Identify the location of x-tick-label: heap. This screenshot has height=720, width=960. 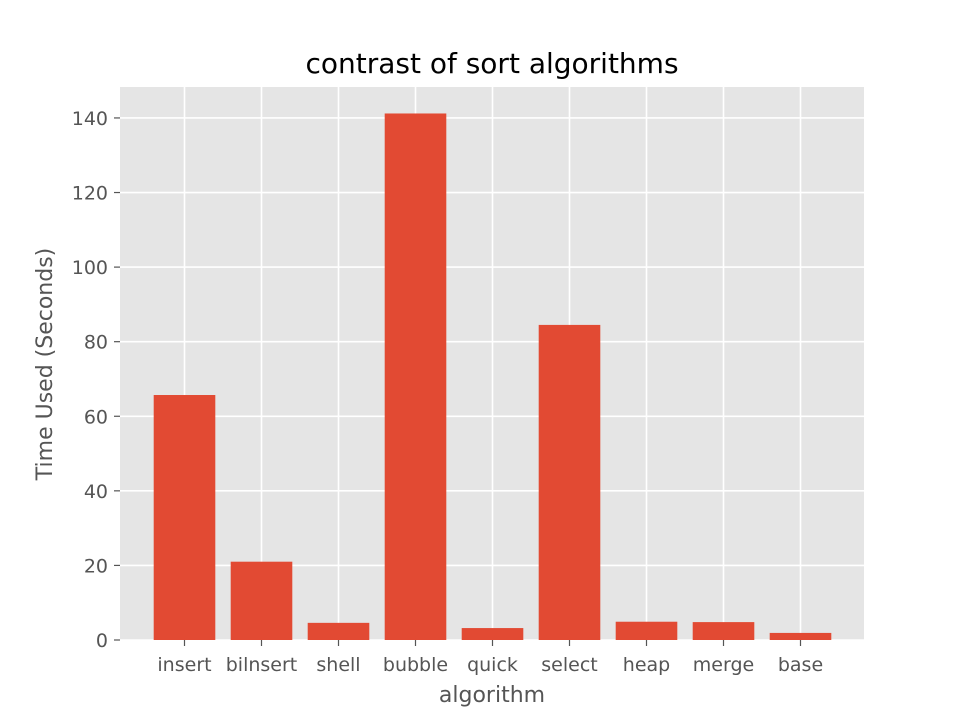
(646, 665).